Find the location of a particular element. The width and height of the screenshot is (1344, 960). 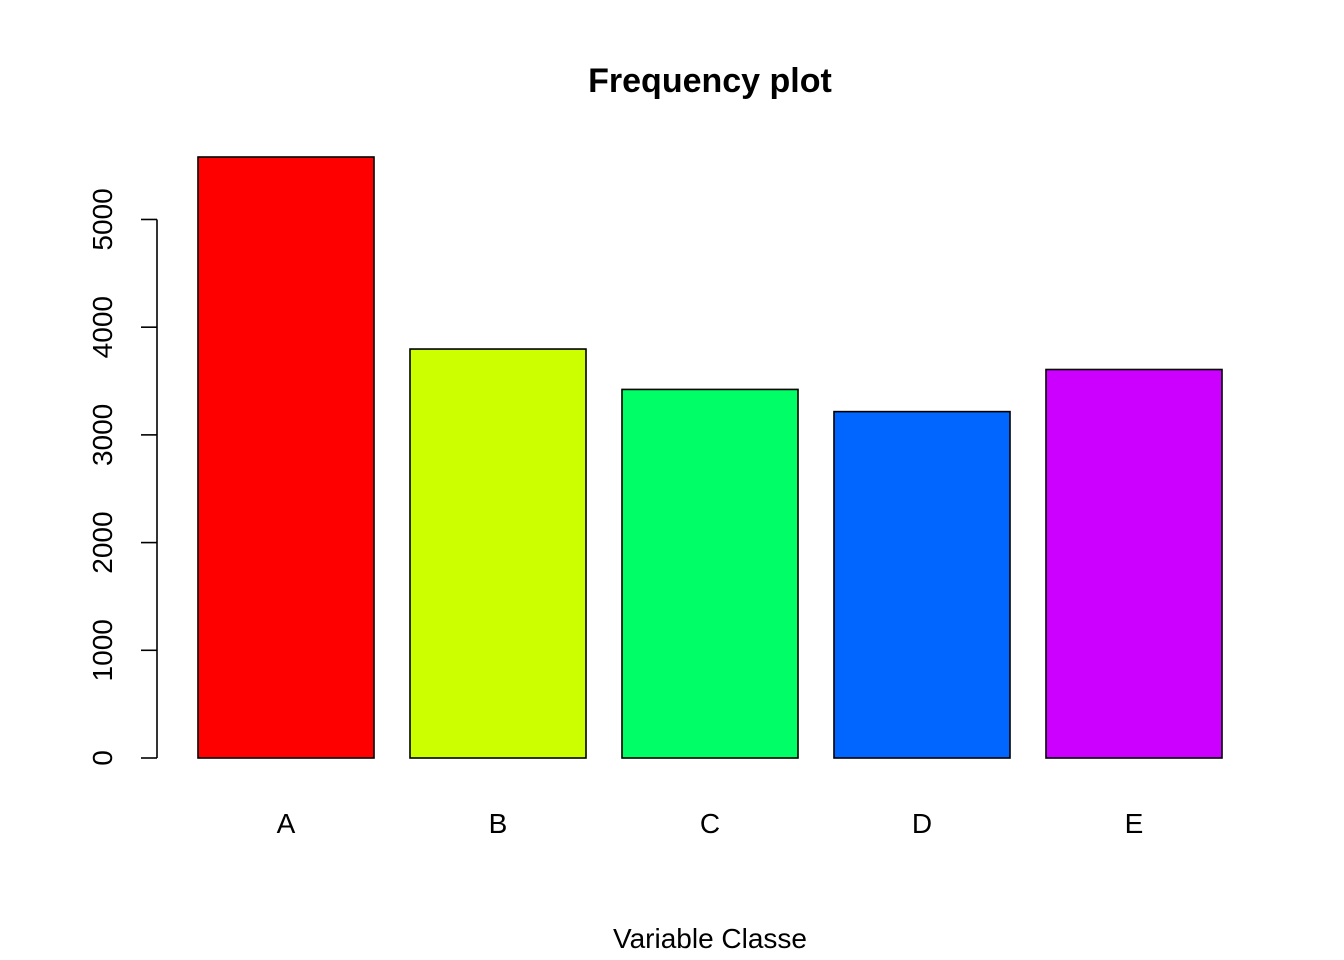

y-tick-label: 0 is located at coordinates (102, 758).